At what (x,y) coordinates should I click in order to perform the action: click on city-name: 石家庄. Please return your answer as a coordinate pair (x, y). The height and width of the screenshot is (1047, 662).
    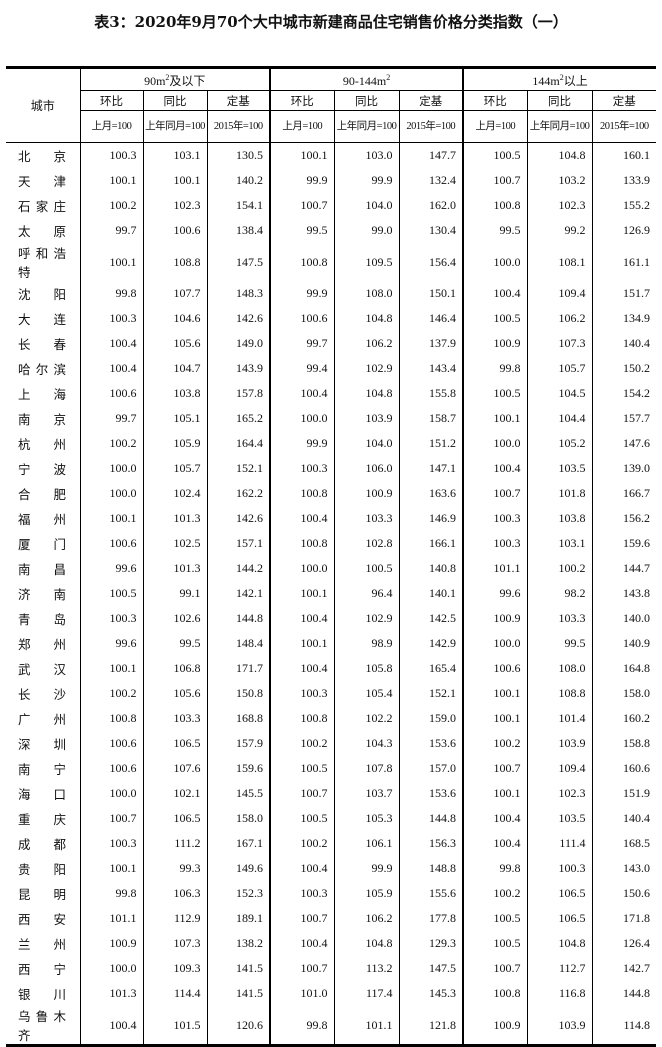
    Looking at the image, I should click on (43, 205).